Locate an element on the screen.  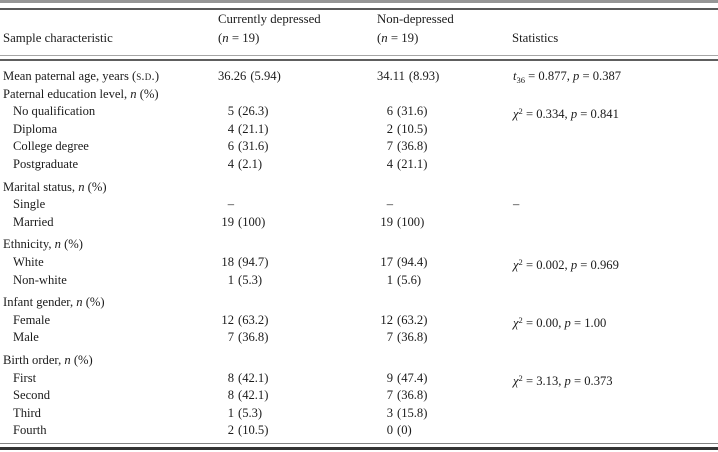
row-label: First is located at coordinates (25, 377).